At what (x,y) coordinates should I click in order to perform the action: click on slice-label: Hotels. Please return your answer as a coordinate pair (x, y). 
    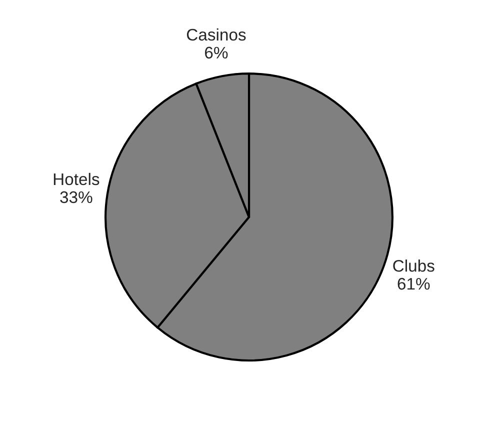
    Looking at the image, I should click on (77, 179).